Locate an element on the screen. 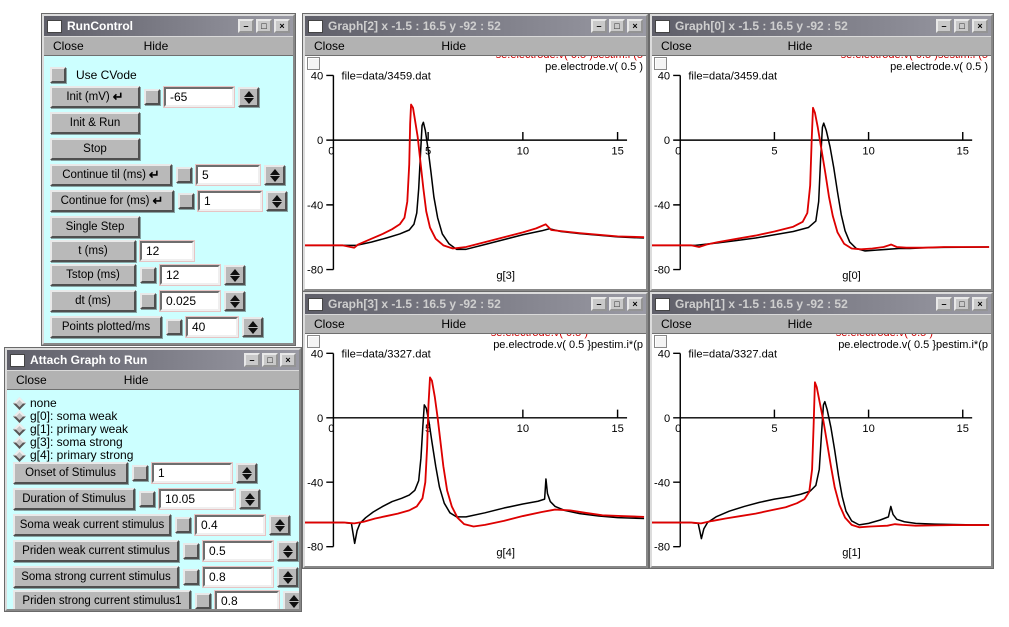  graph-list-item-3: g[3]: soma strong is located at coordinates (67, 442).